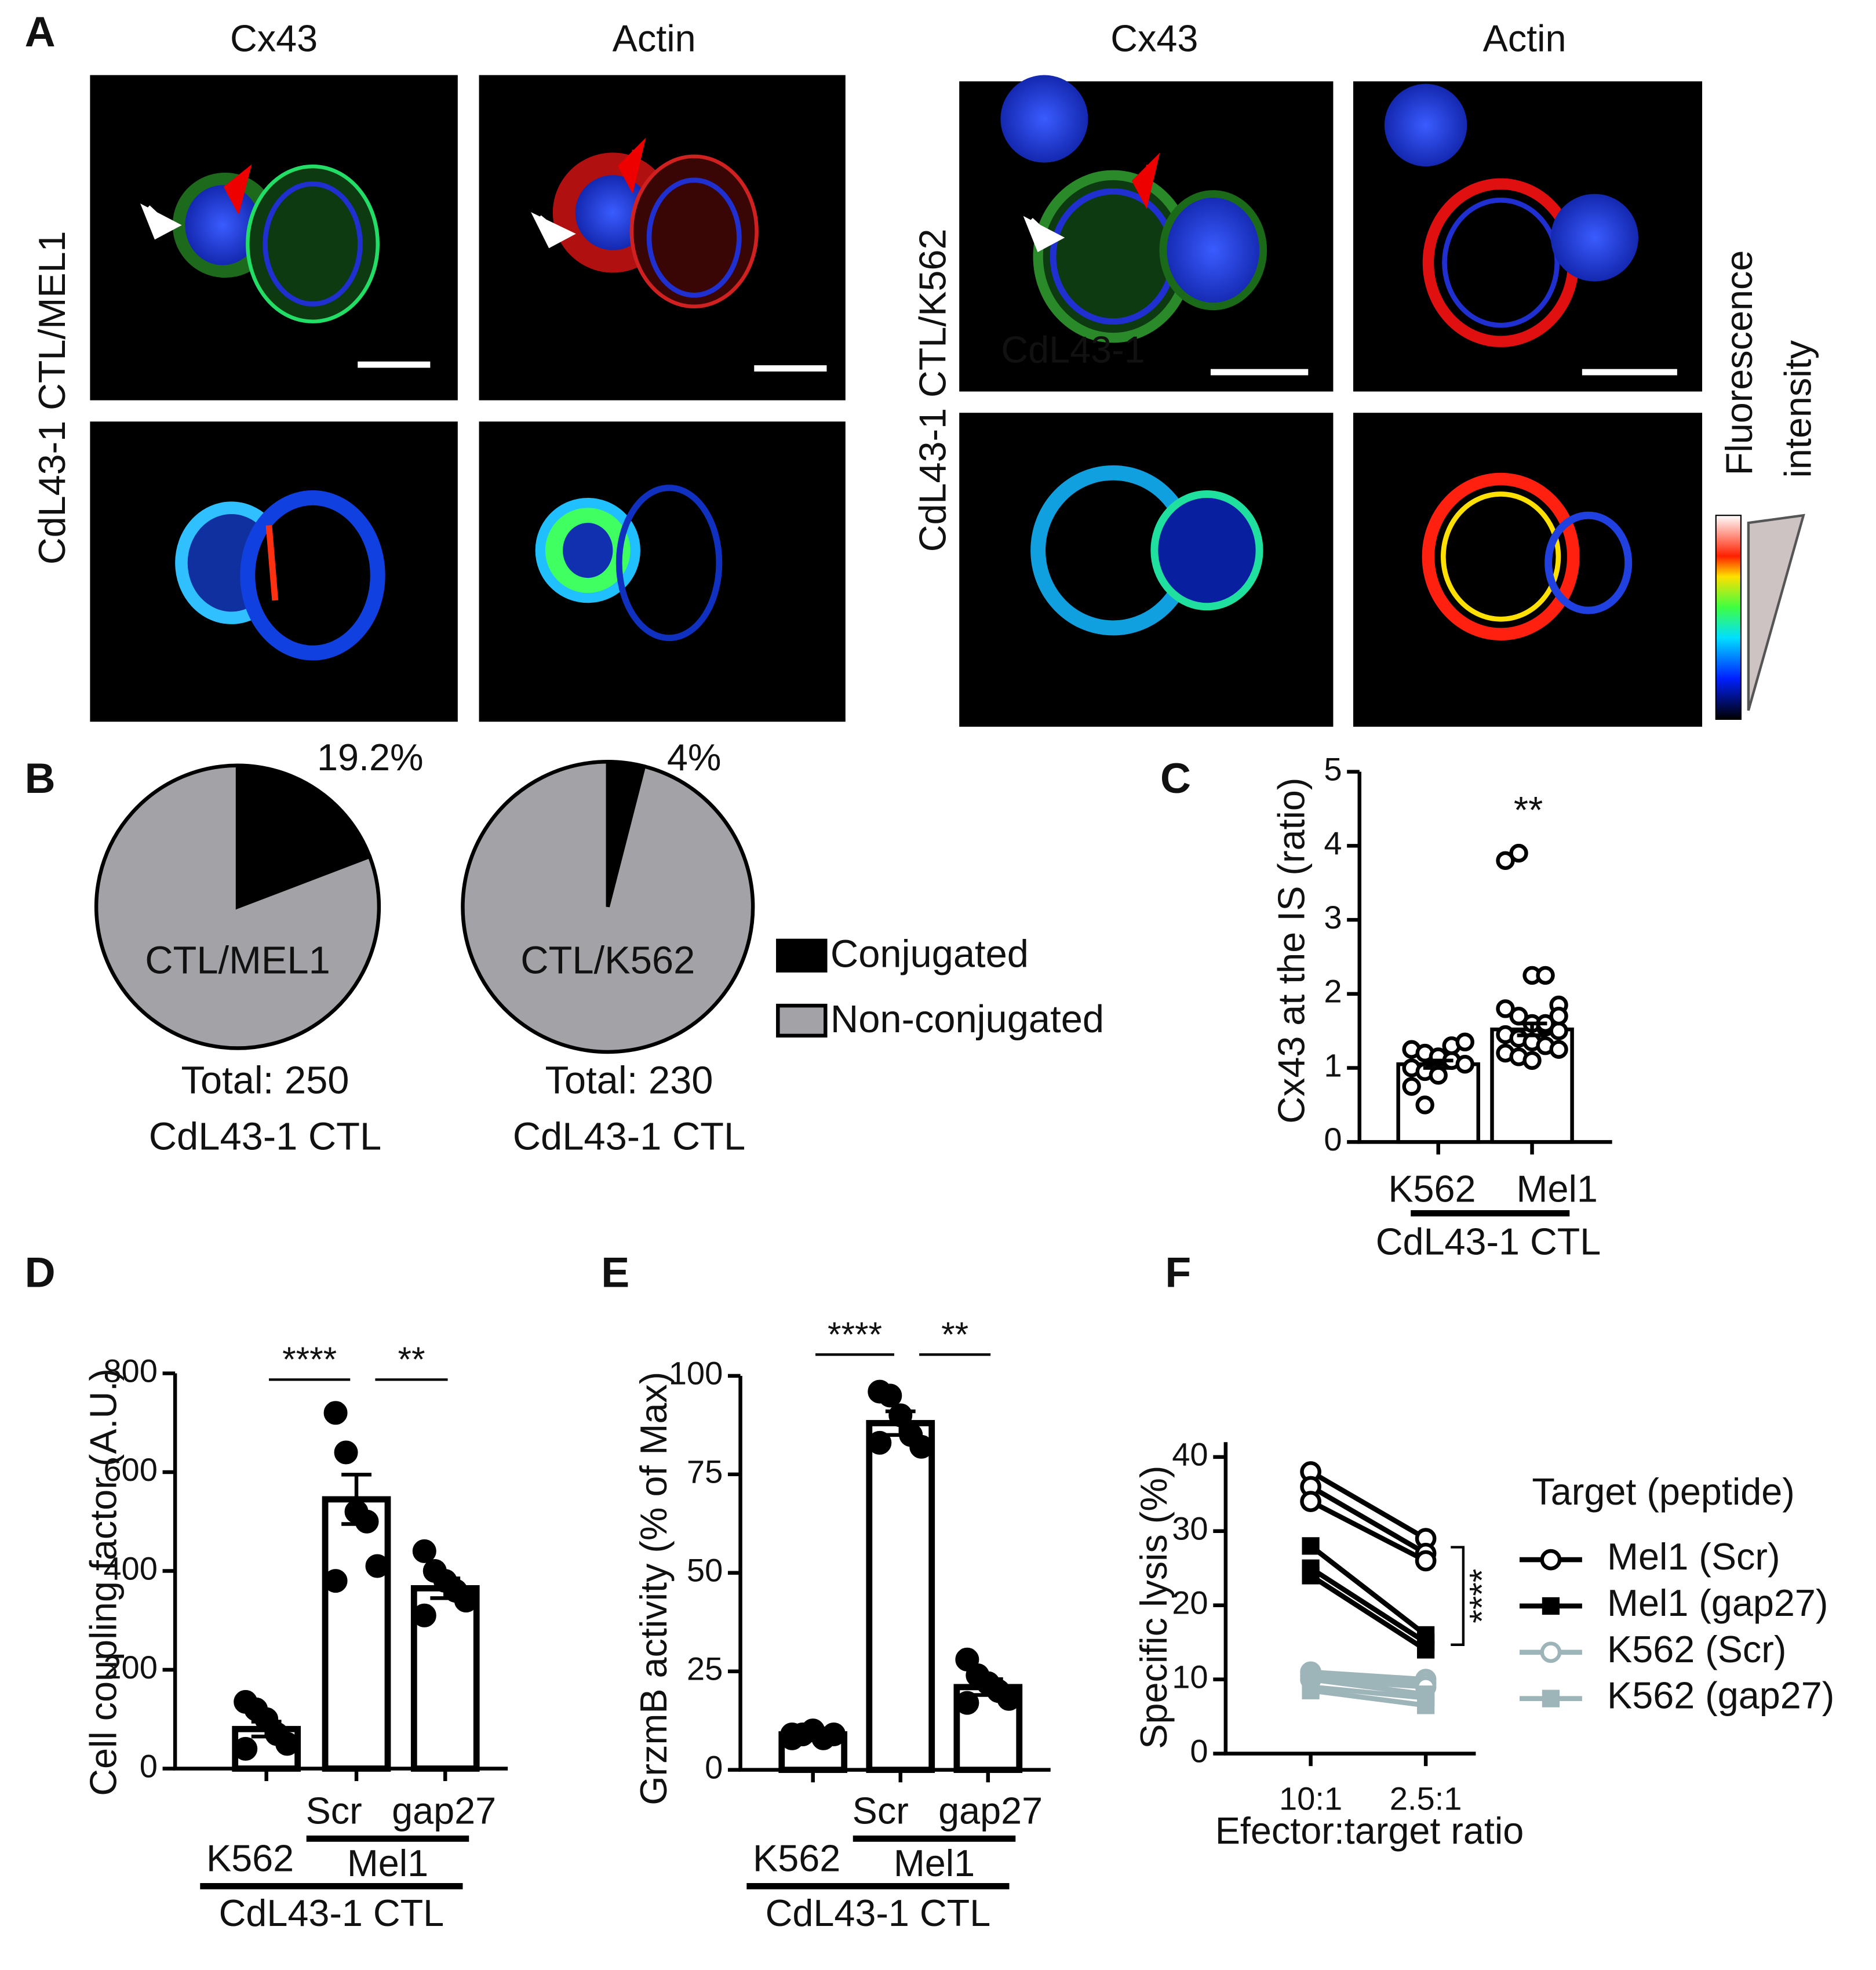  I want to click on inset-label: CdL43-1, so click(1073, 350).